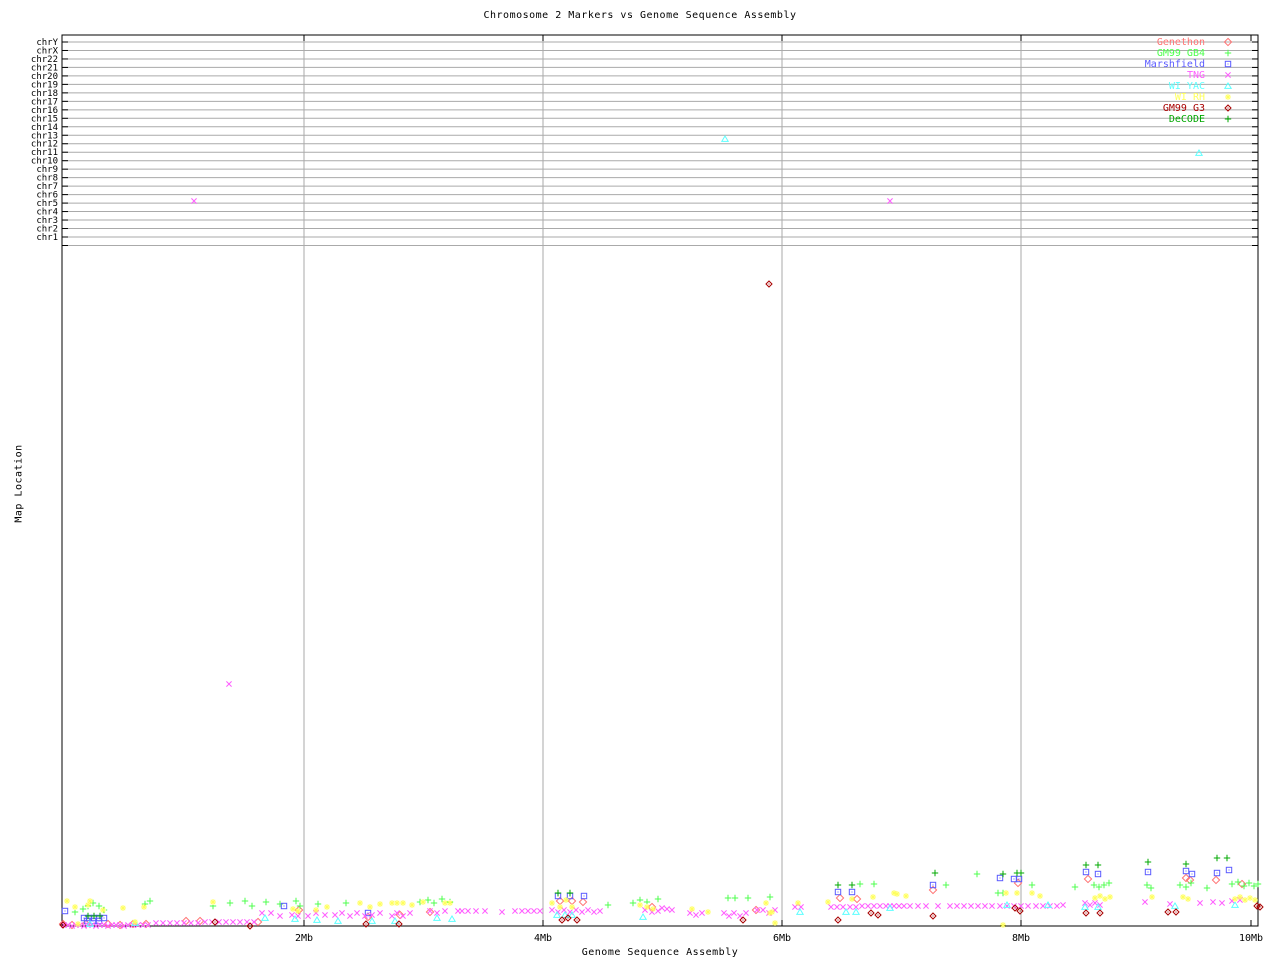 The height and width of the screenshot is (960, 1280). I want to click on chr-label: chr8, so click(47, 179).